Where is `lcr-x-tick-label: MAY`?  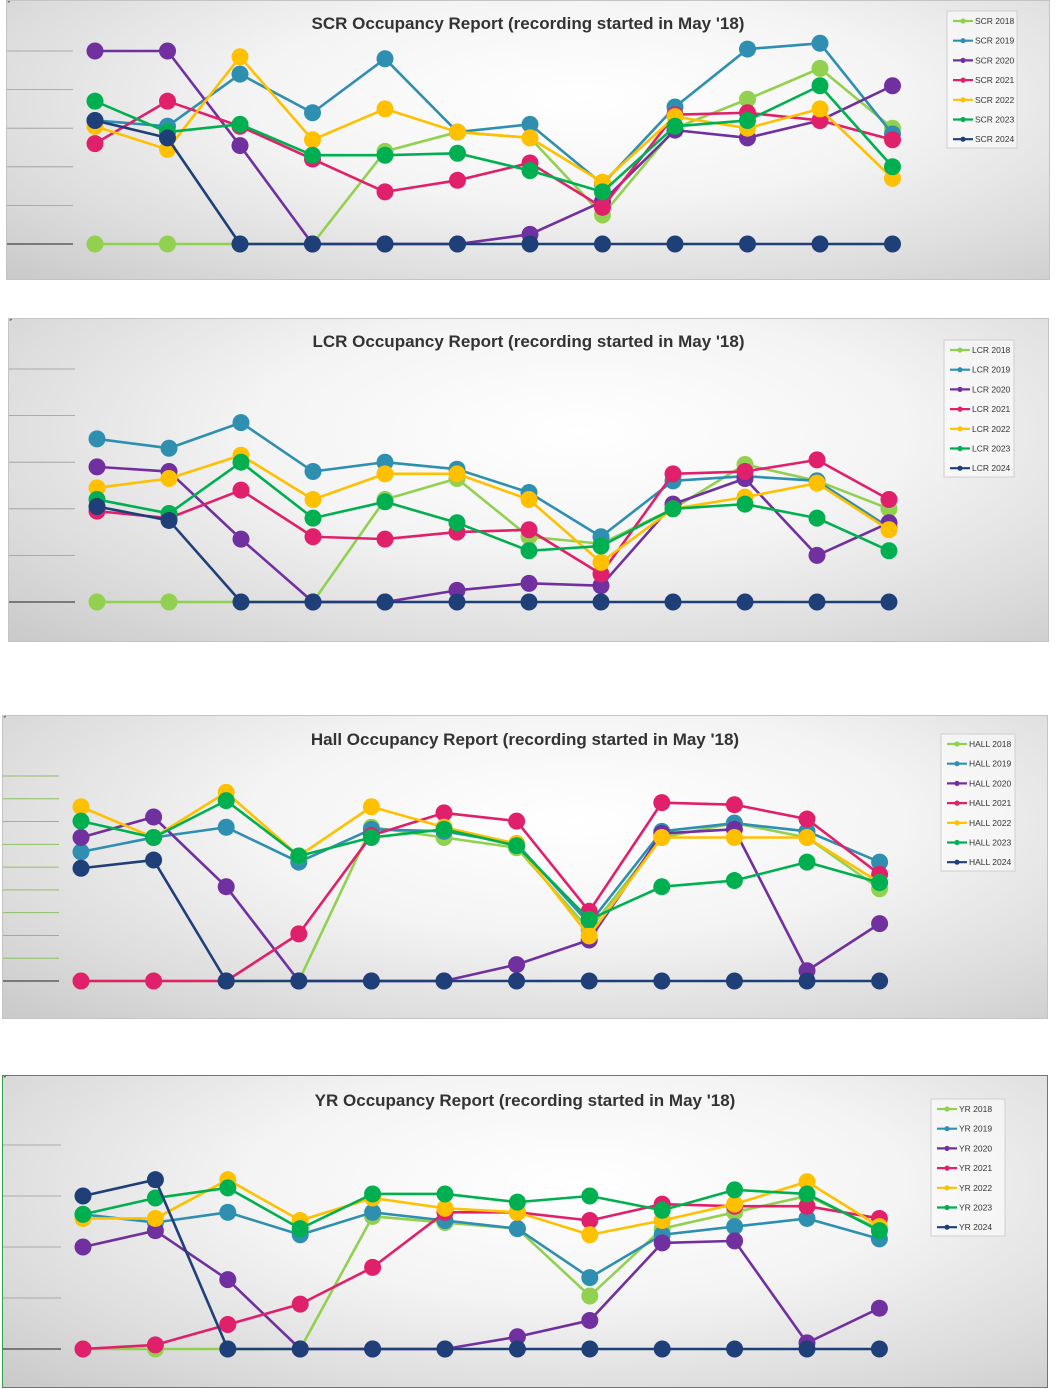 lcr-x-tick-label: MAY is located at coordinates (385, 320).